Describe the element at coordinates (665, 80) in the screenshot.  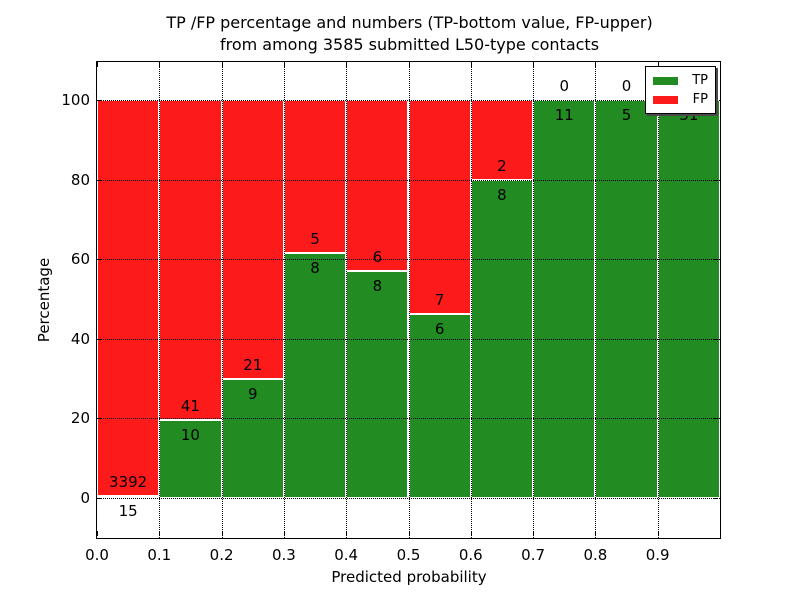
I see `legend-tp-swatch` at that location.